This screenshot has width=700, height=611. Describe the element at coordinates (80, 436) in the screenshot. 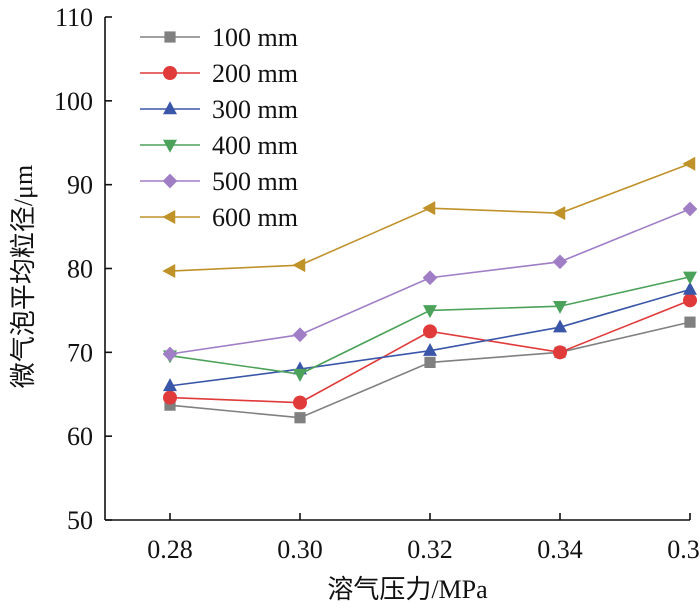

I see `y-tick-label: 60` at that location.